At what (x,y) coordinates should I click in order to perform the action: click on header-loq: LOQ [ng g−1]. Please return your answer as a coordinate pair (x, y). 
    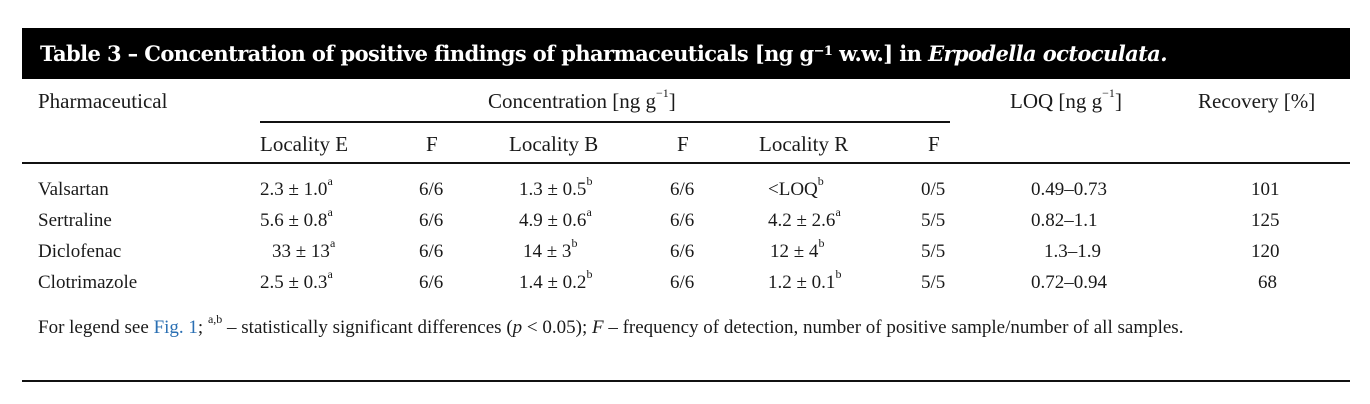
    Looking at the image, I should click on (1066, 99).